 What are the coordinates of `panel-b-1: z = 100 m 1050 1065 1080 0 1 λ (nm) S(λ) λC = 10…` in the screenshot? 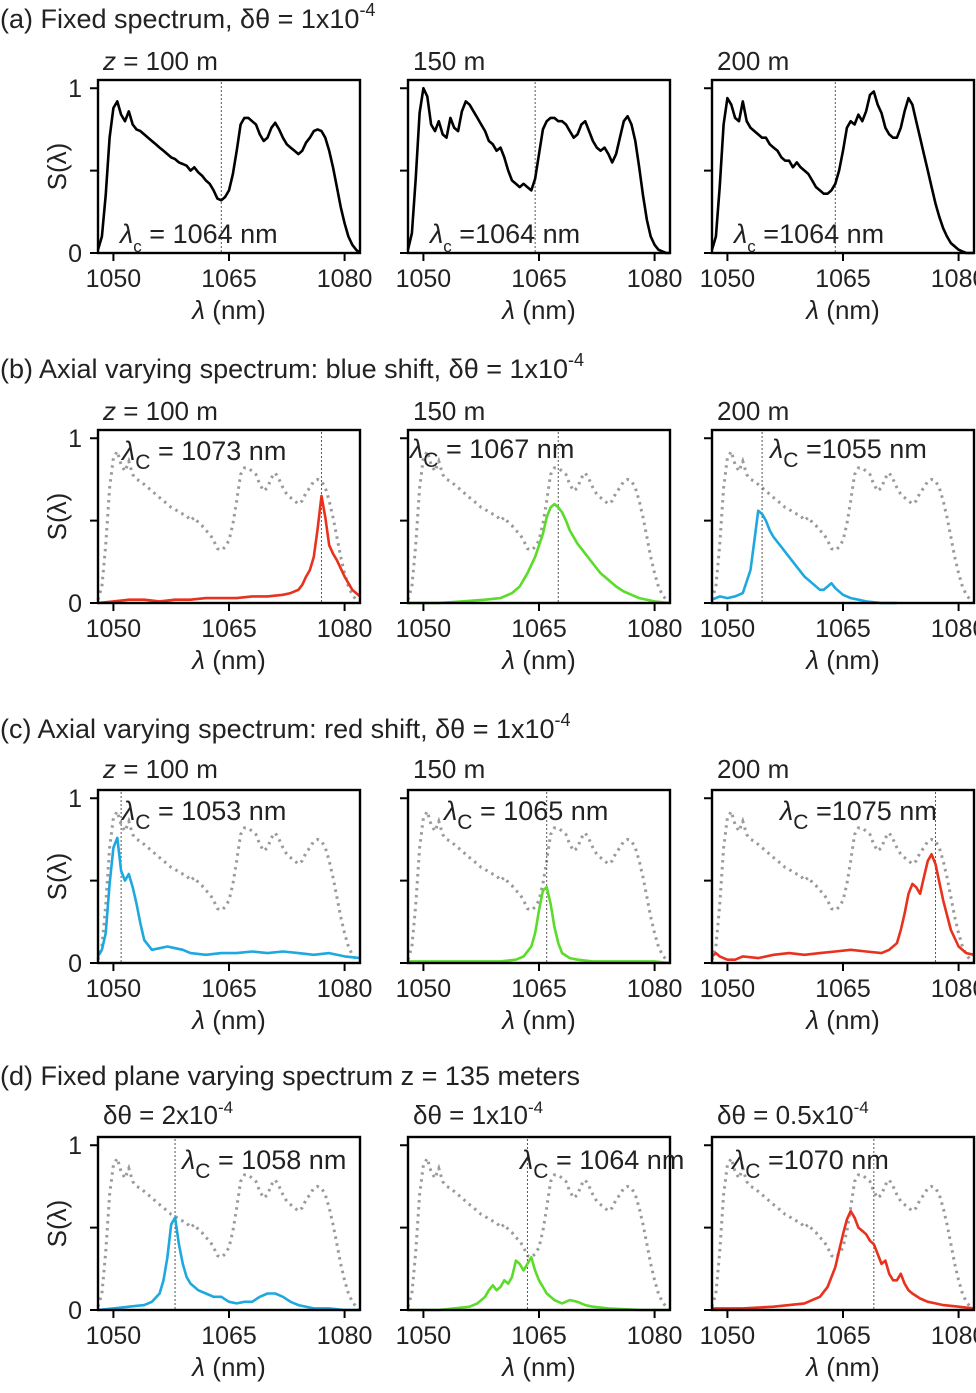 It's located at (207, 535).